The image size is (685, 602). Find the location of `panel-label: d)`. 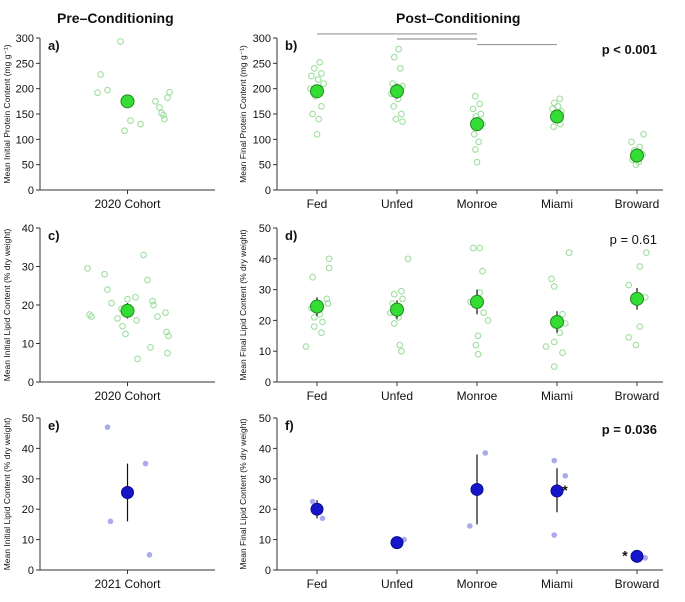

panel-label: d) is located at coordinates (291, 235).